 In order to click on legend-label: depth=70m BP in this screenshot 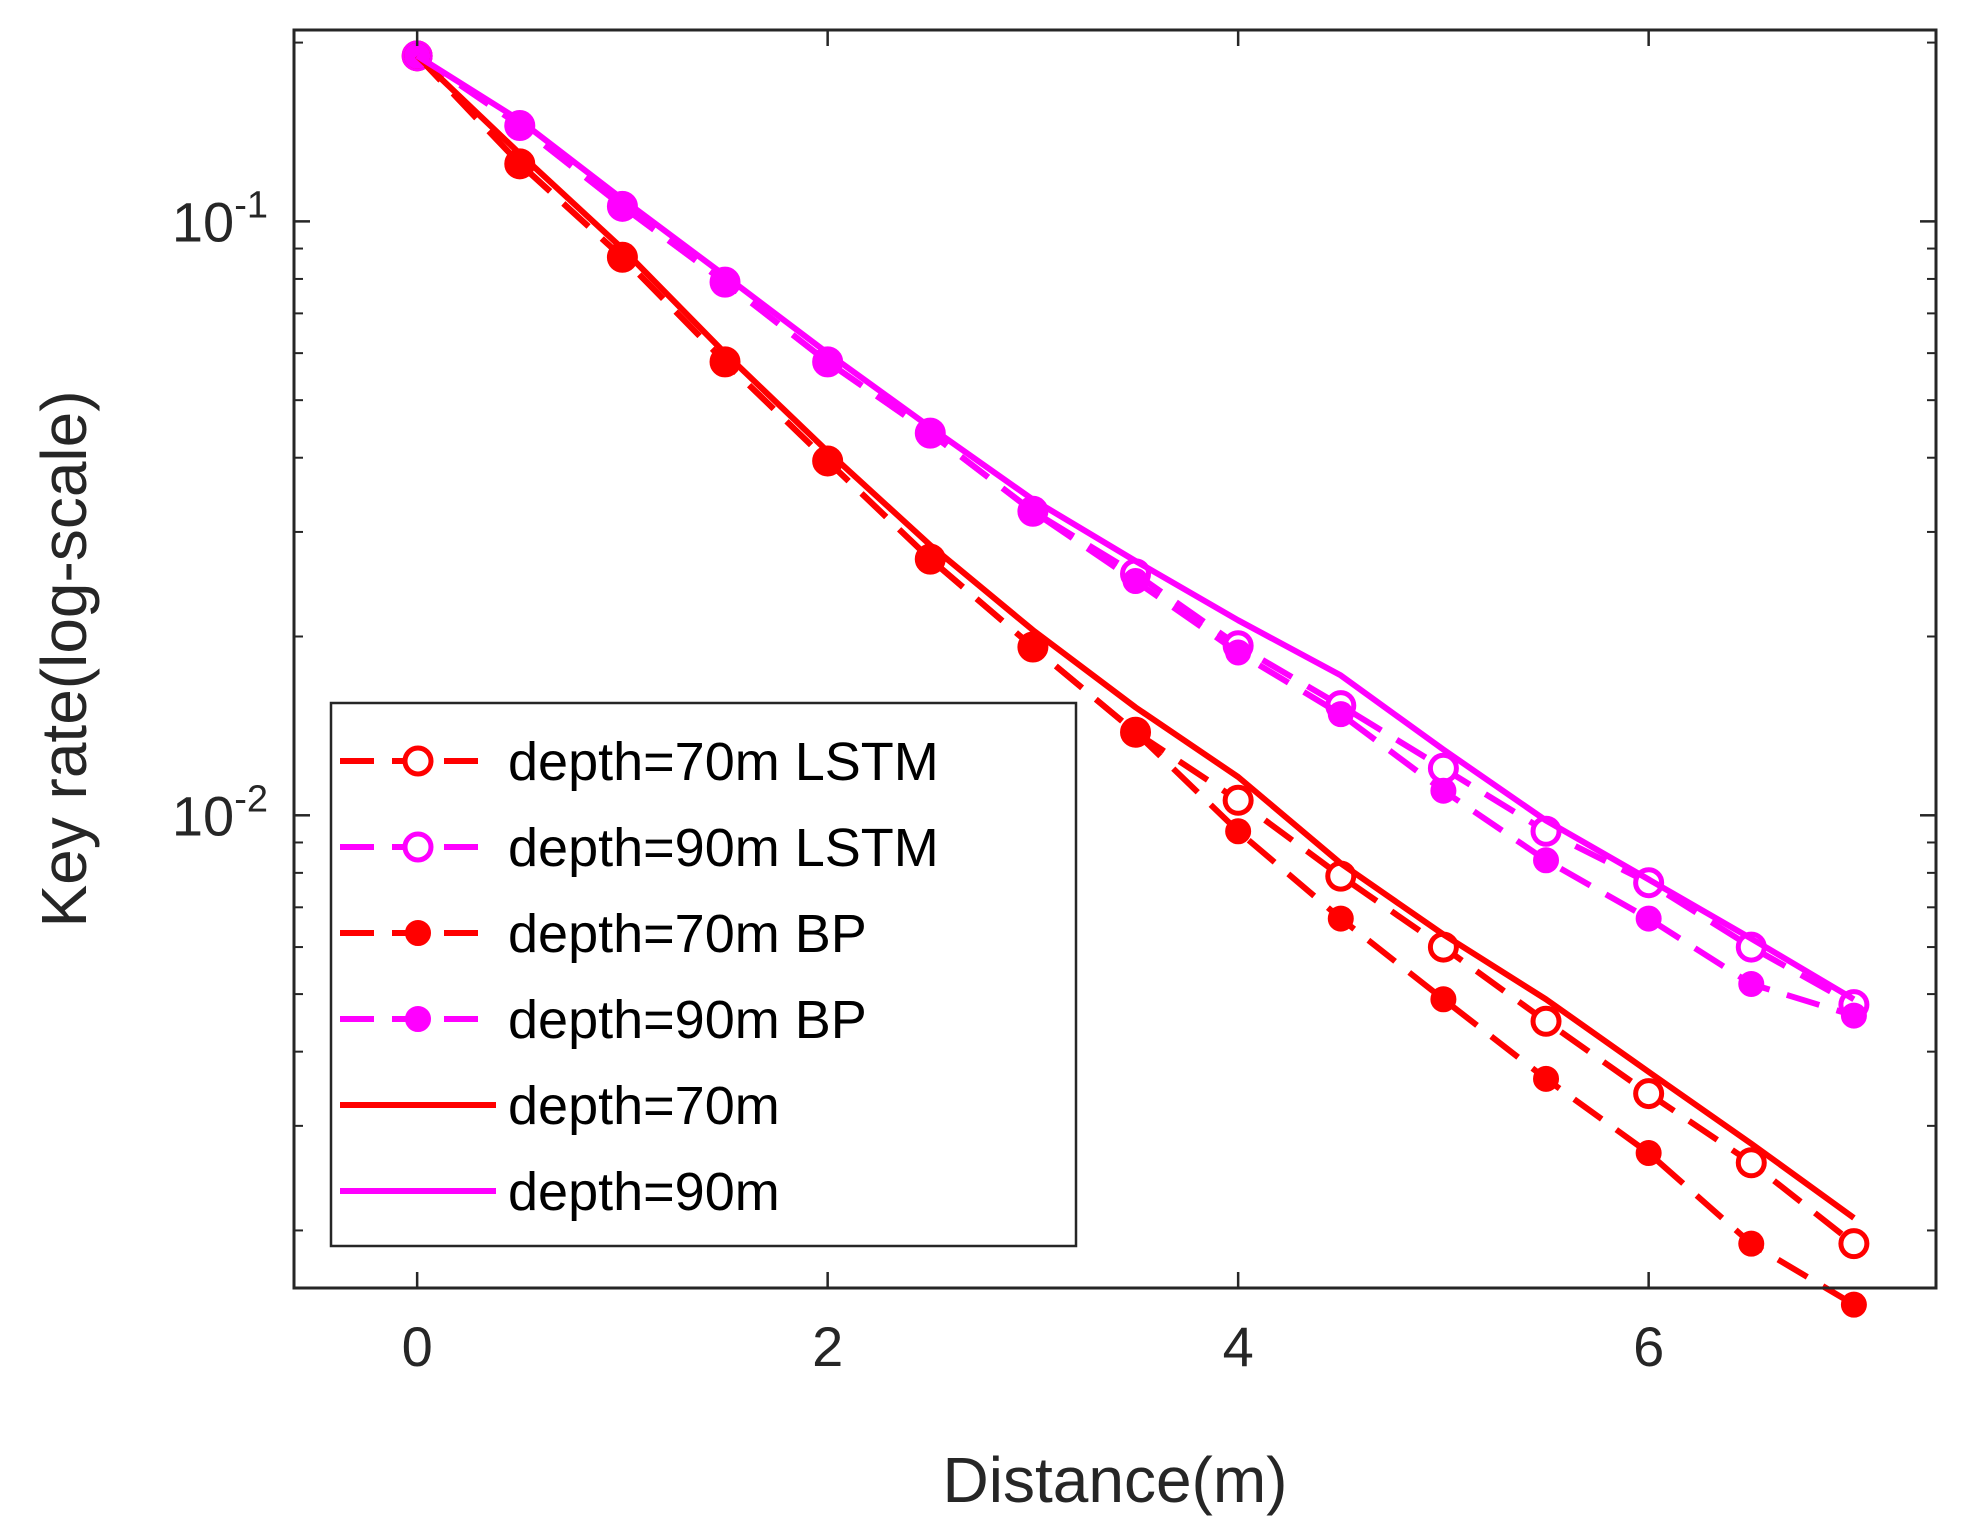, I will do `click(687, 934)`.